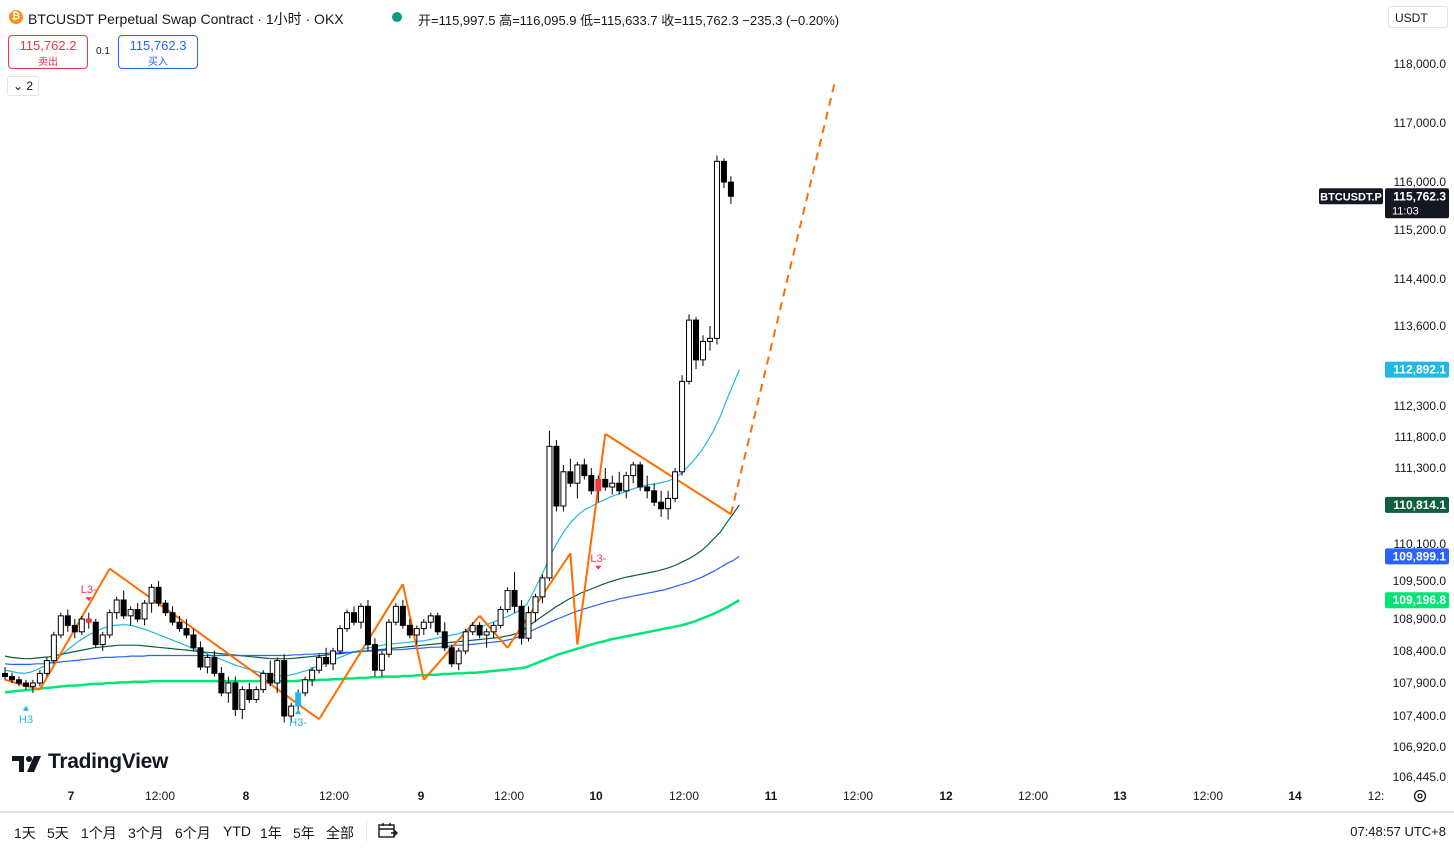  Describe the element at coordinates (58, 833) in the screenshot. I see `range-5d: 5天` at that location.